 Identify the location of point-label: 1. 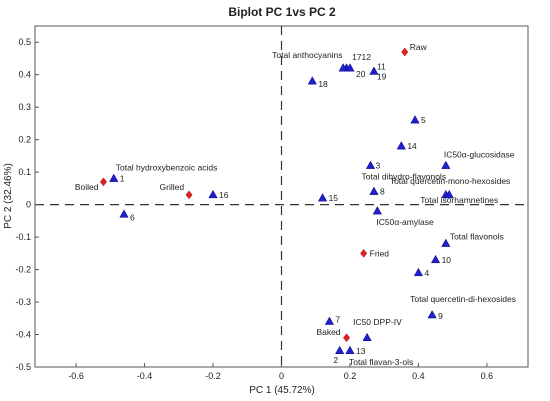
(122, 179).